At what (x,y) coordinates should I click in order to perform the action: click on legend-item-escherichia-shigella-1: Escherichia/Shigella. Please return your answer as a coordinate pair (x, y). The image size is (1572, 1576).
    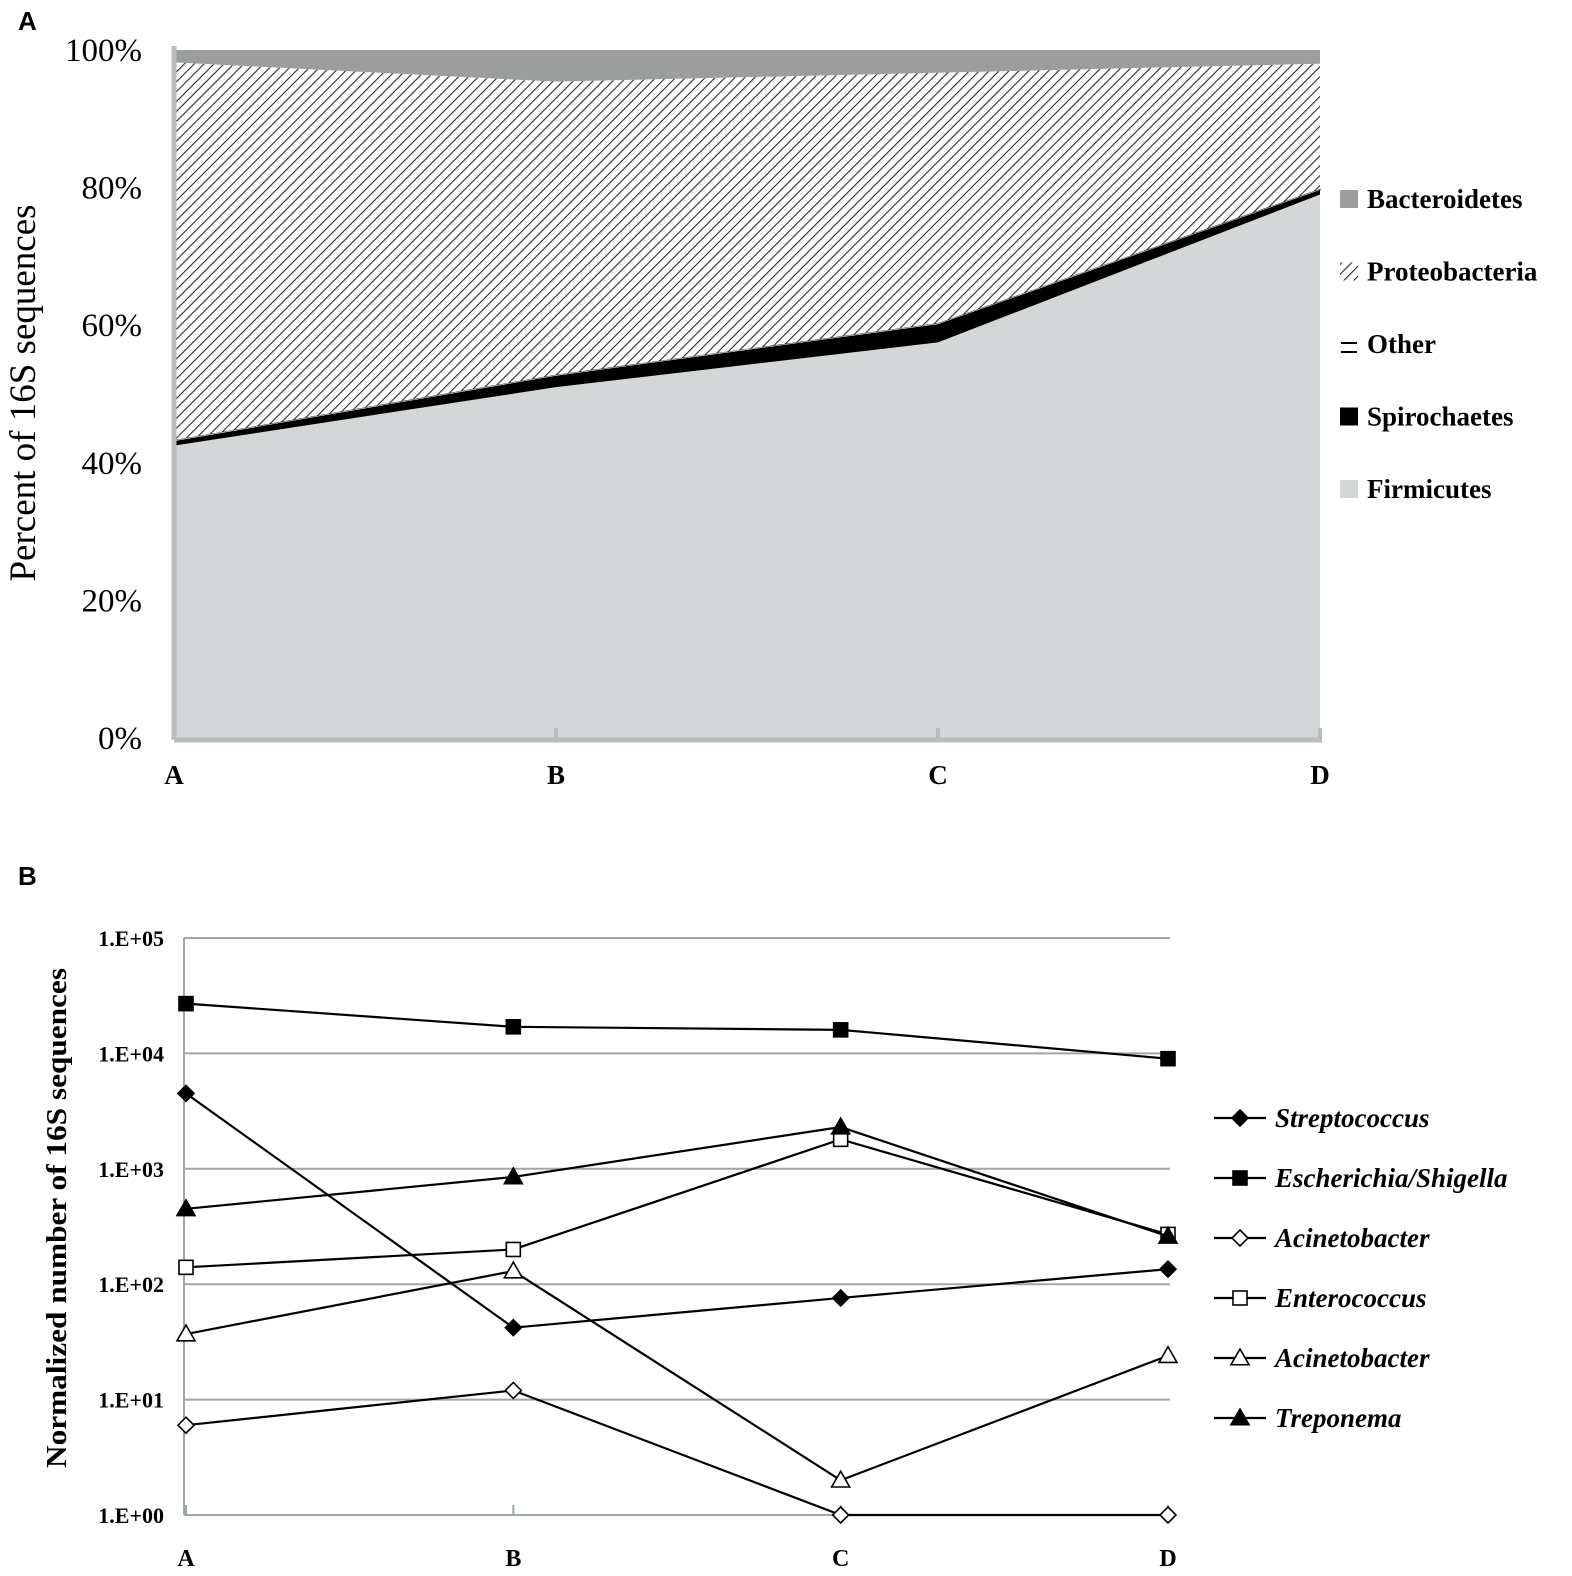
    Looking at the image, I should click on (1361, 1178).